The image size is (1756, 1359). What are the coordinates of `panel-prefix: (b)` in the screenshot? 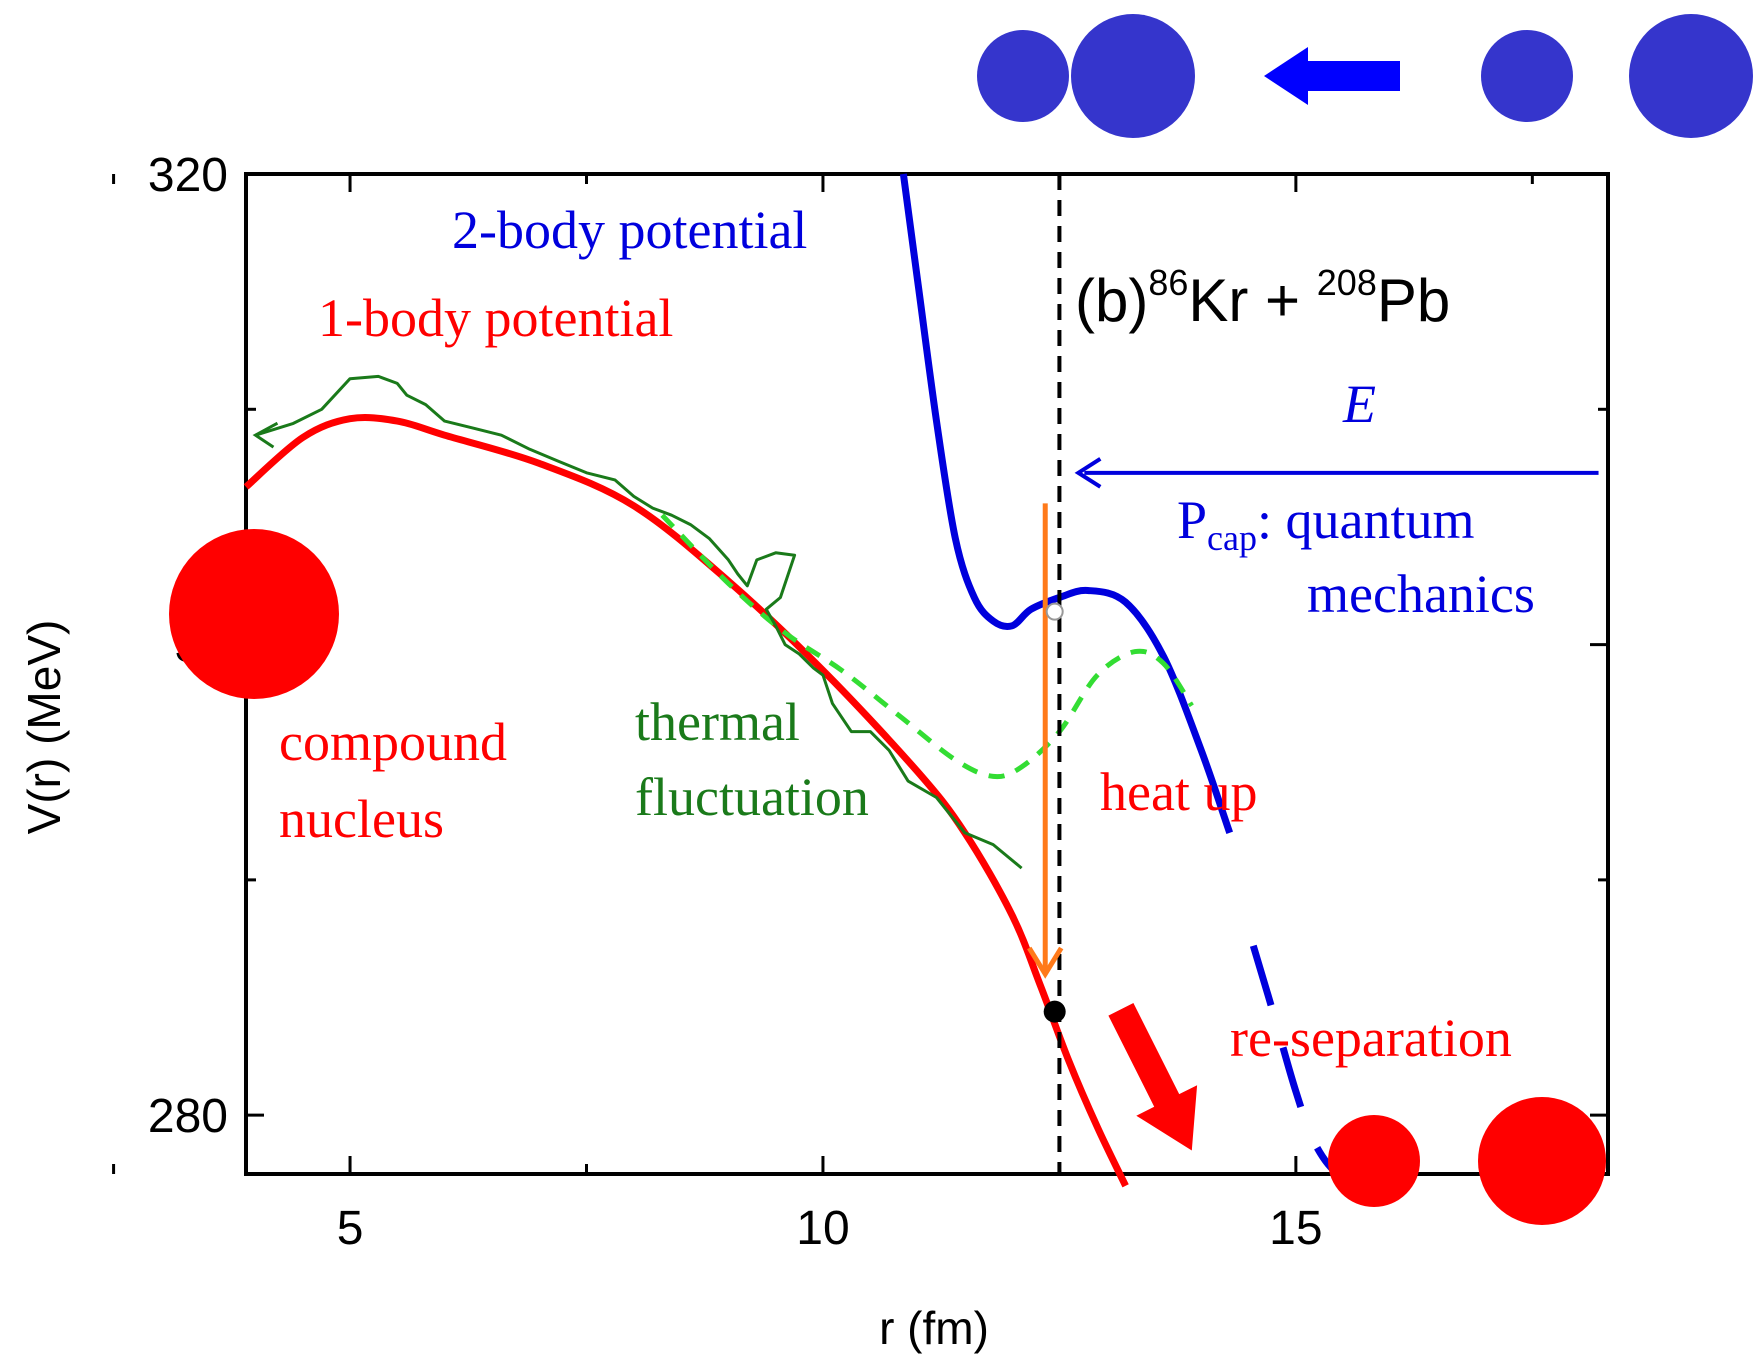 It's located at (1111, 300).